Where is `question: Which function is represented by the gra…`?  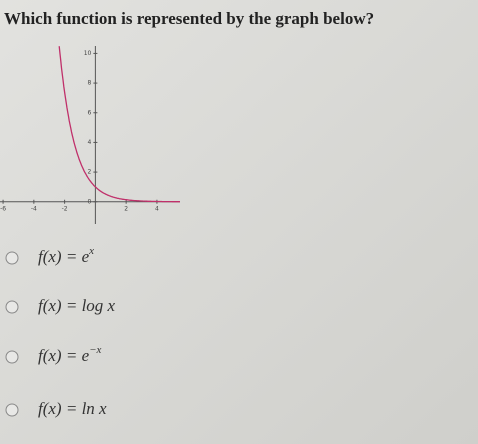
question: Which function is represented by the gra… is located at coordinates (189, 18).